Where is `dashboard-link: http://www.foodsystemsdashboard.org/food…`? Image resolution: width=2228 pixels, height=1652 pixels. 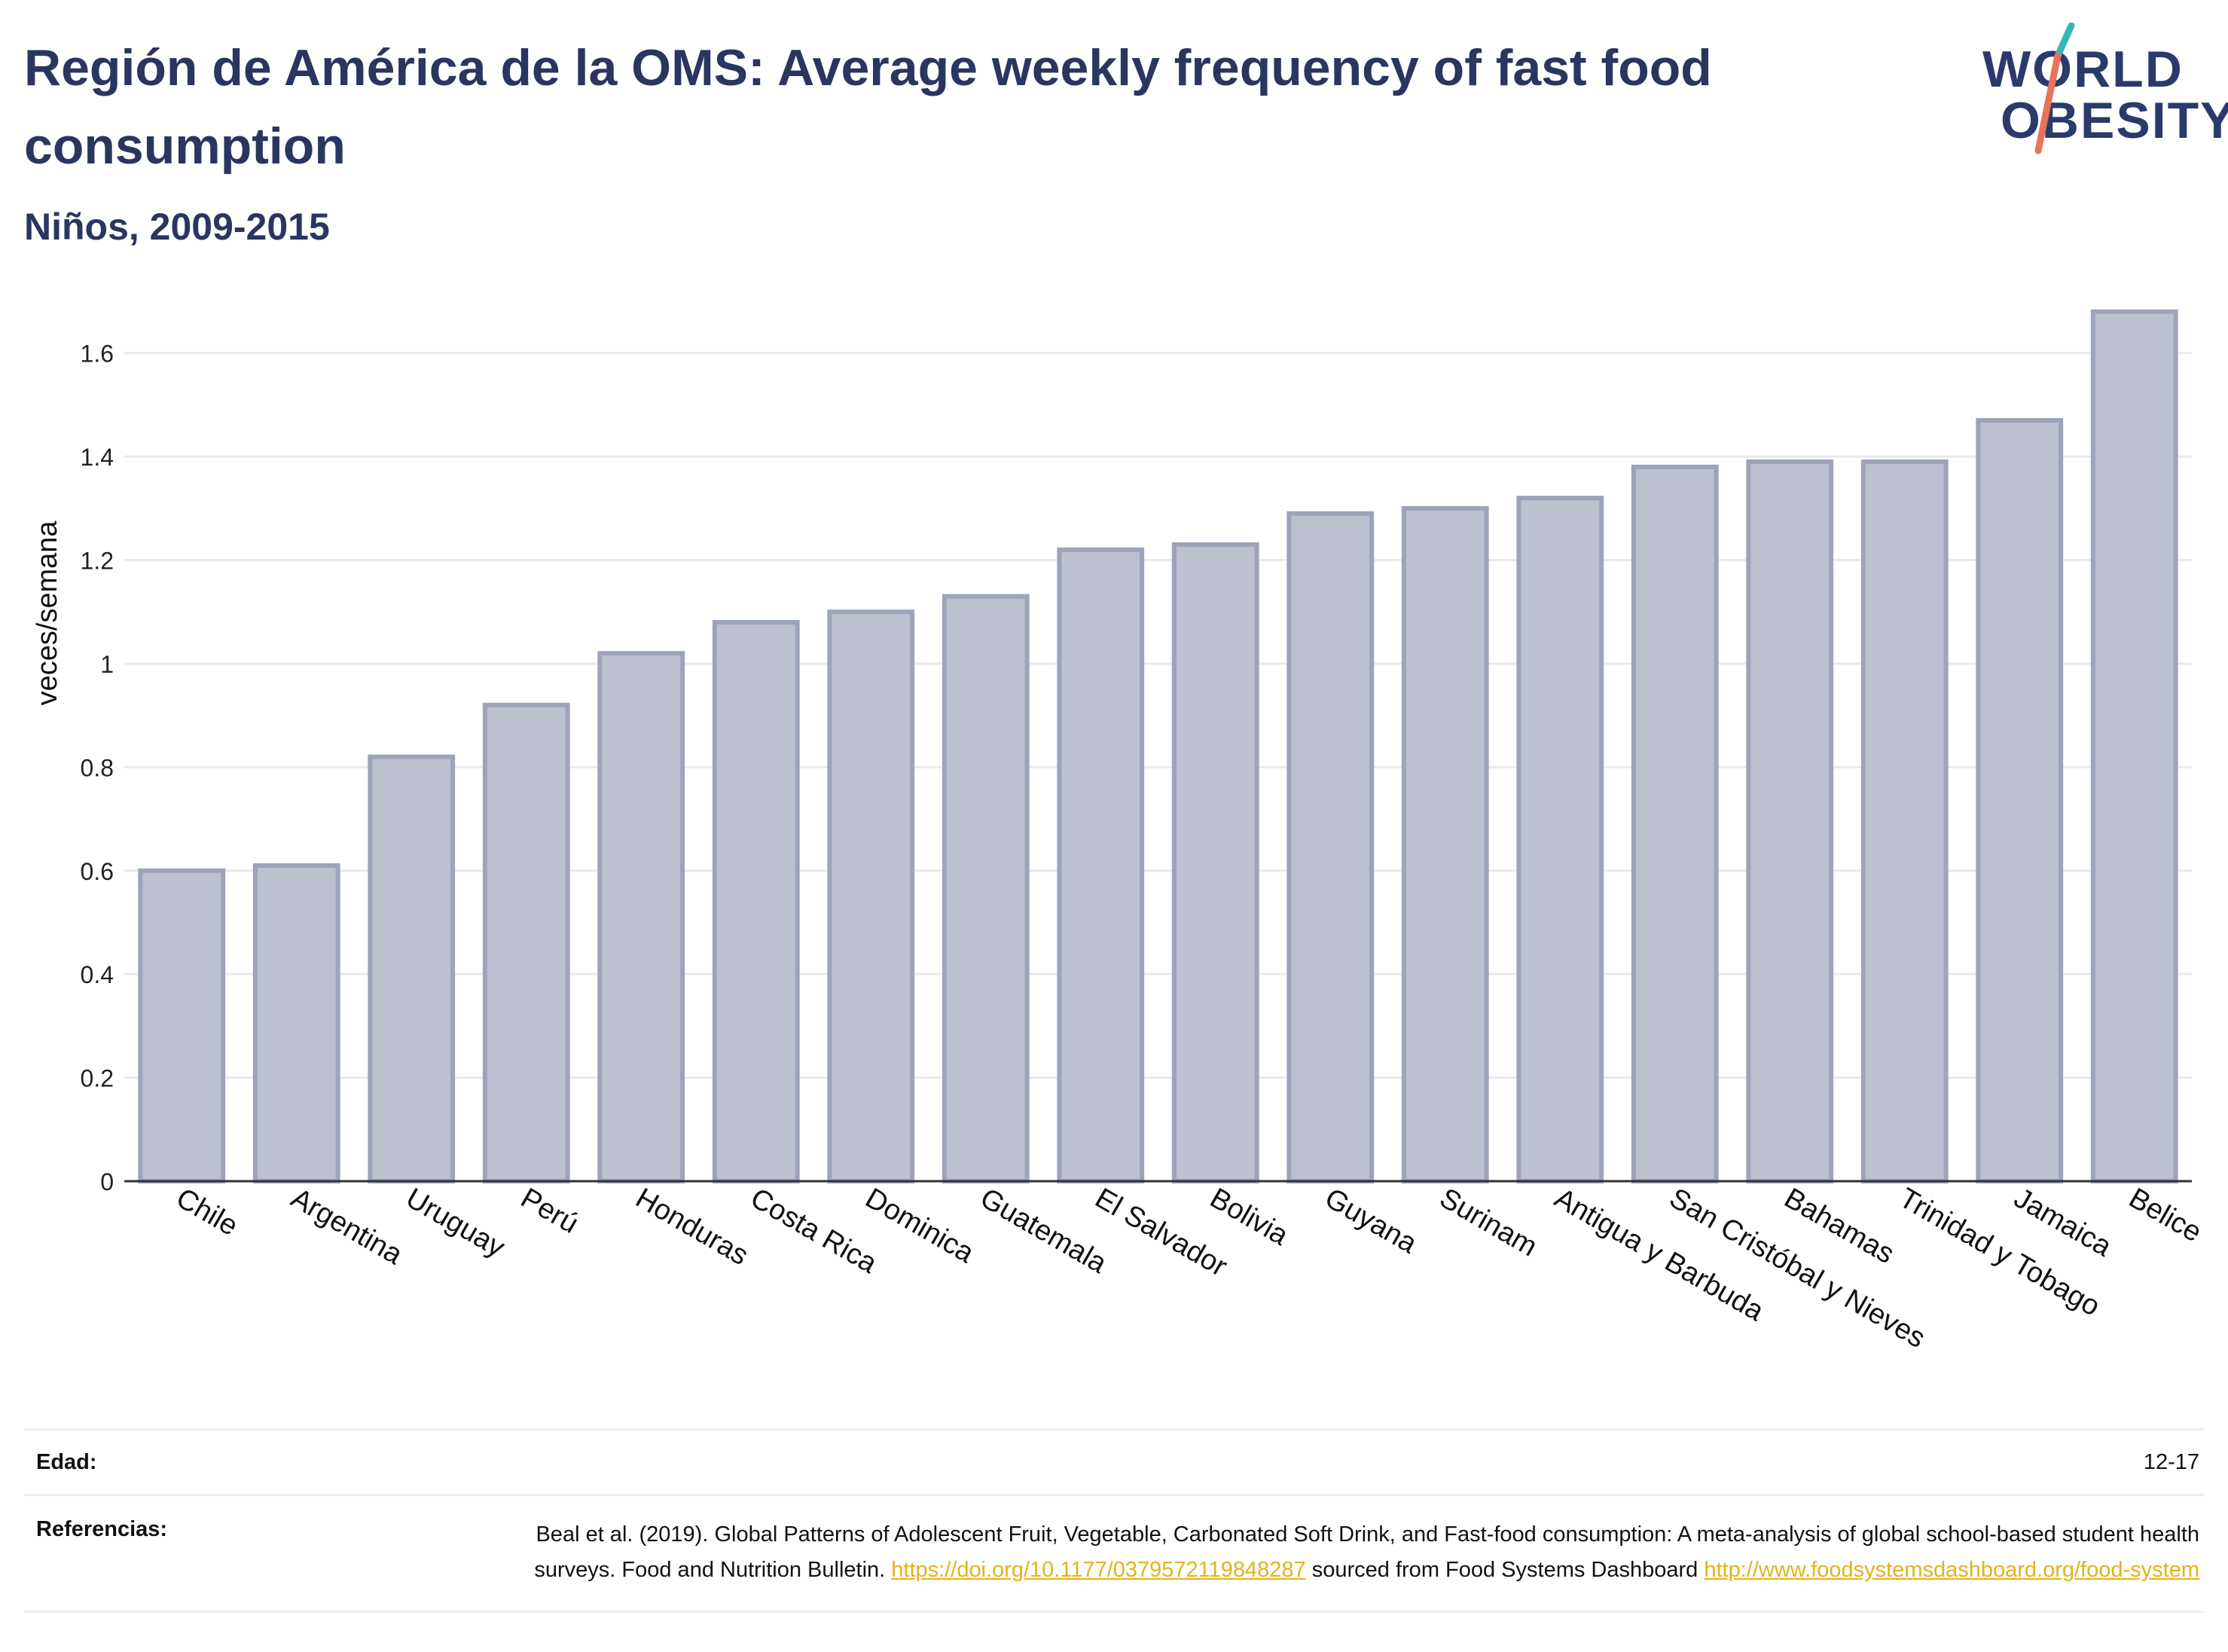 dashboard-link: http://www.foodsystemsdashboard.org/food… is located at coordinates (1951, 1570).